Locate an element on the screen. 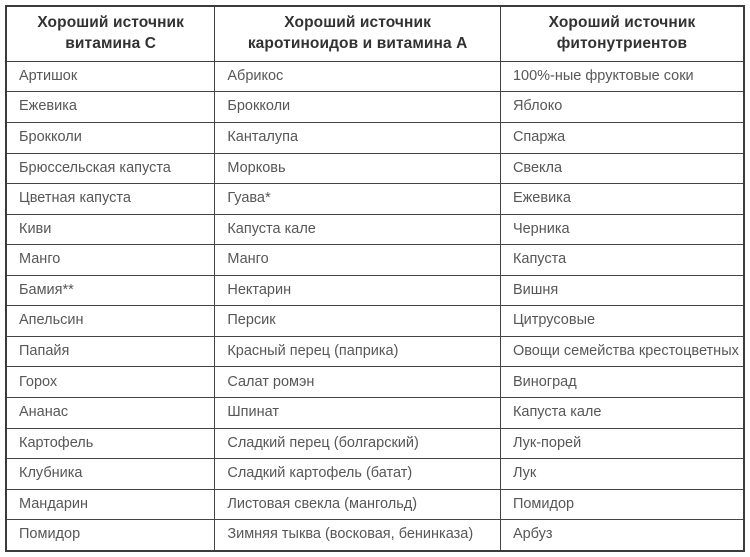  table-row: Брокколи Канталупа Спаржа is located at coordinates (375, 137).